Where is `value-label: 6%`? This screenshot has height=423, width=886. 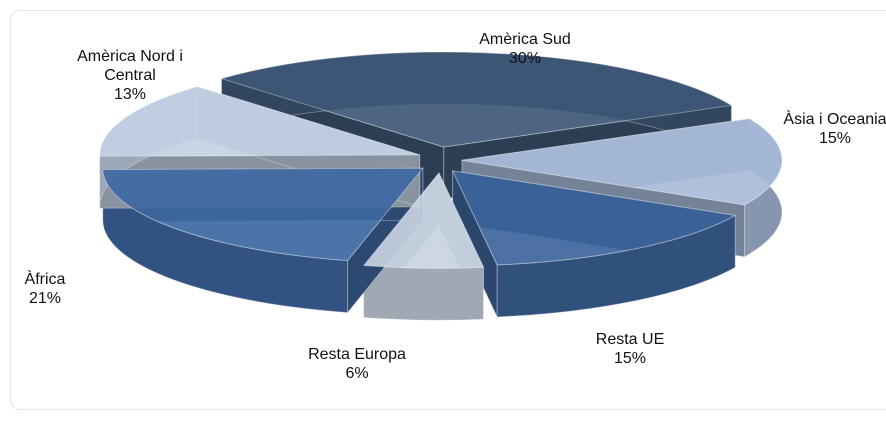
value-label: 6% is located at coordinates (357, 373).